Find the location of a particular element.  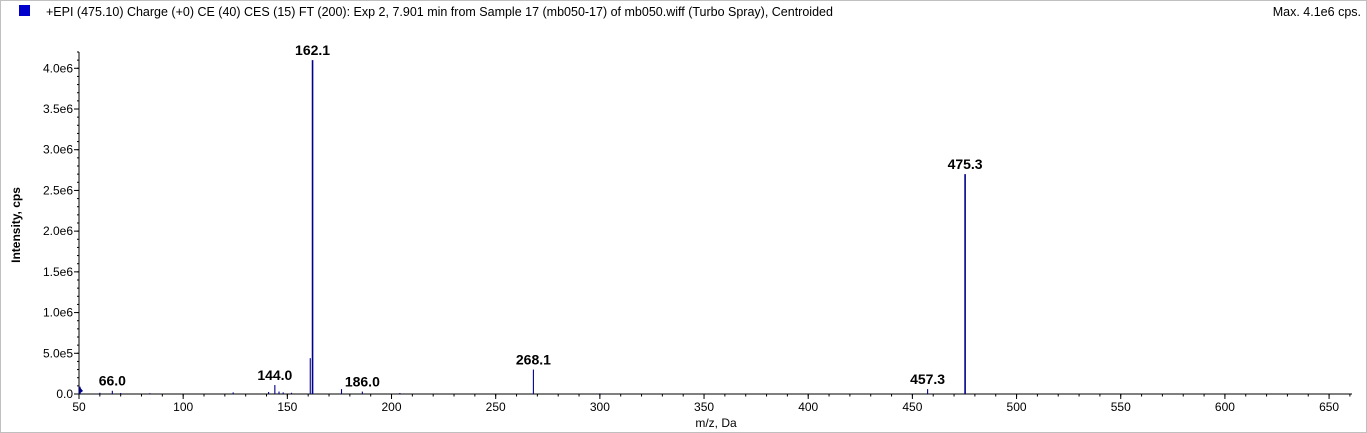

y-tick-label: 2.0e6 is located at coordinates (58, 231).